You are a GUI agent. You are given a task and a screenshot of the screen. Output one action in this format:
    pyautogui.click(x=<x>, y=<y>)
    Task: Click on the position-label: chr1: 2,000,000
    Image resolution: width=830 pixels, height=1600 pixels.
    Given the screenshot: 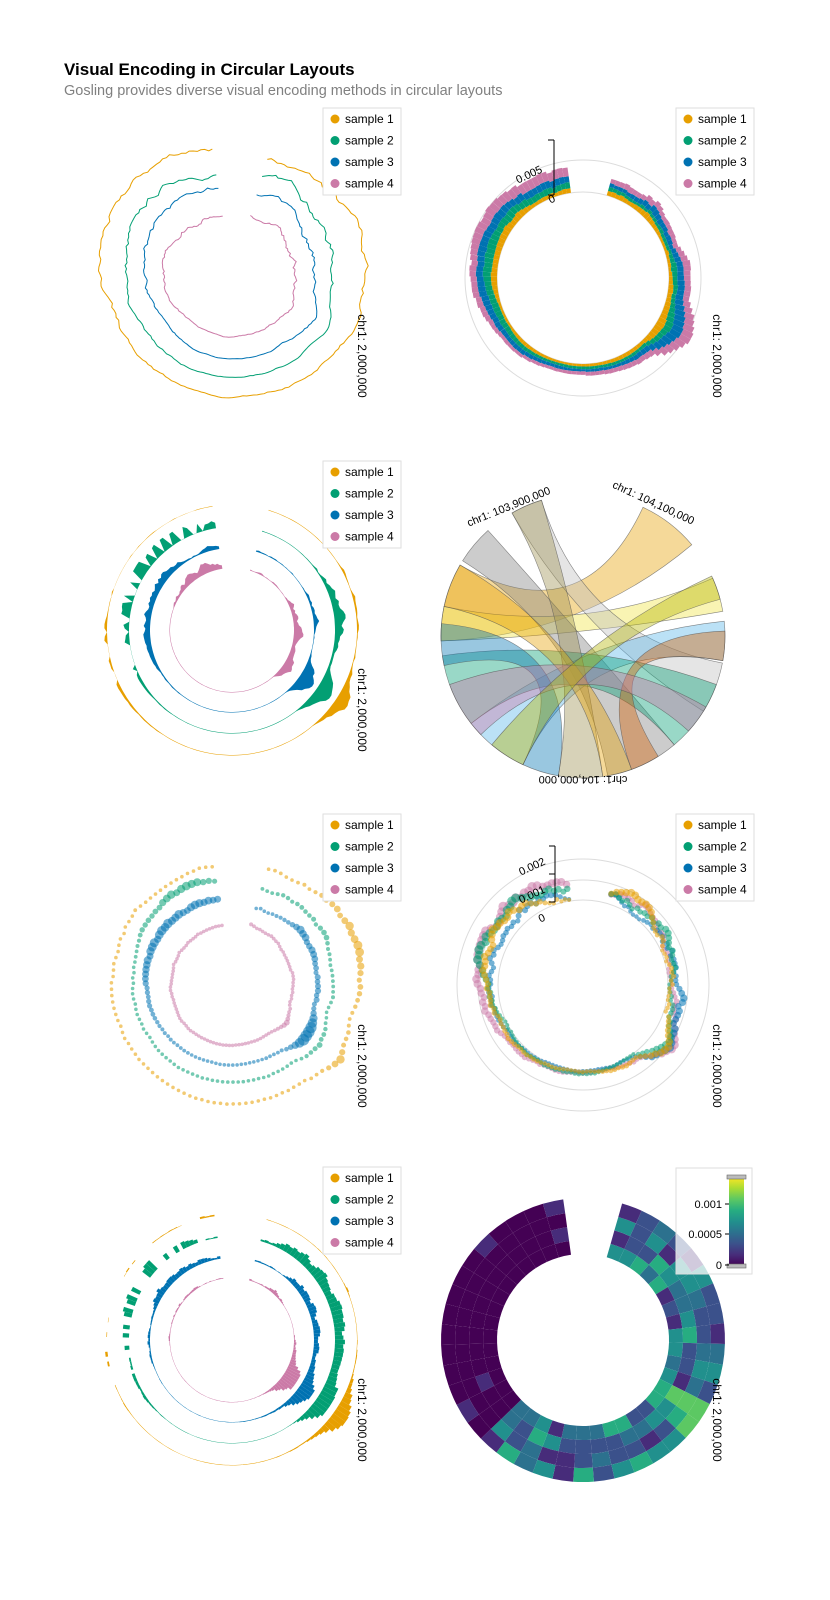 What is the action you would take?
    pyautogui.click(x=717, y=1420)
    